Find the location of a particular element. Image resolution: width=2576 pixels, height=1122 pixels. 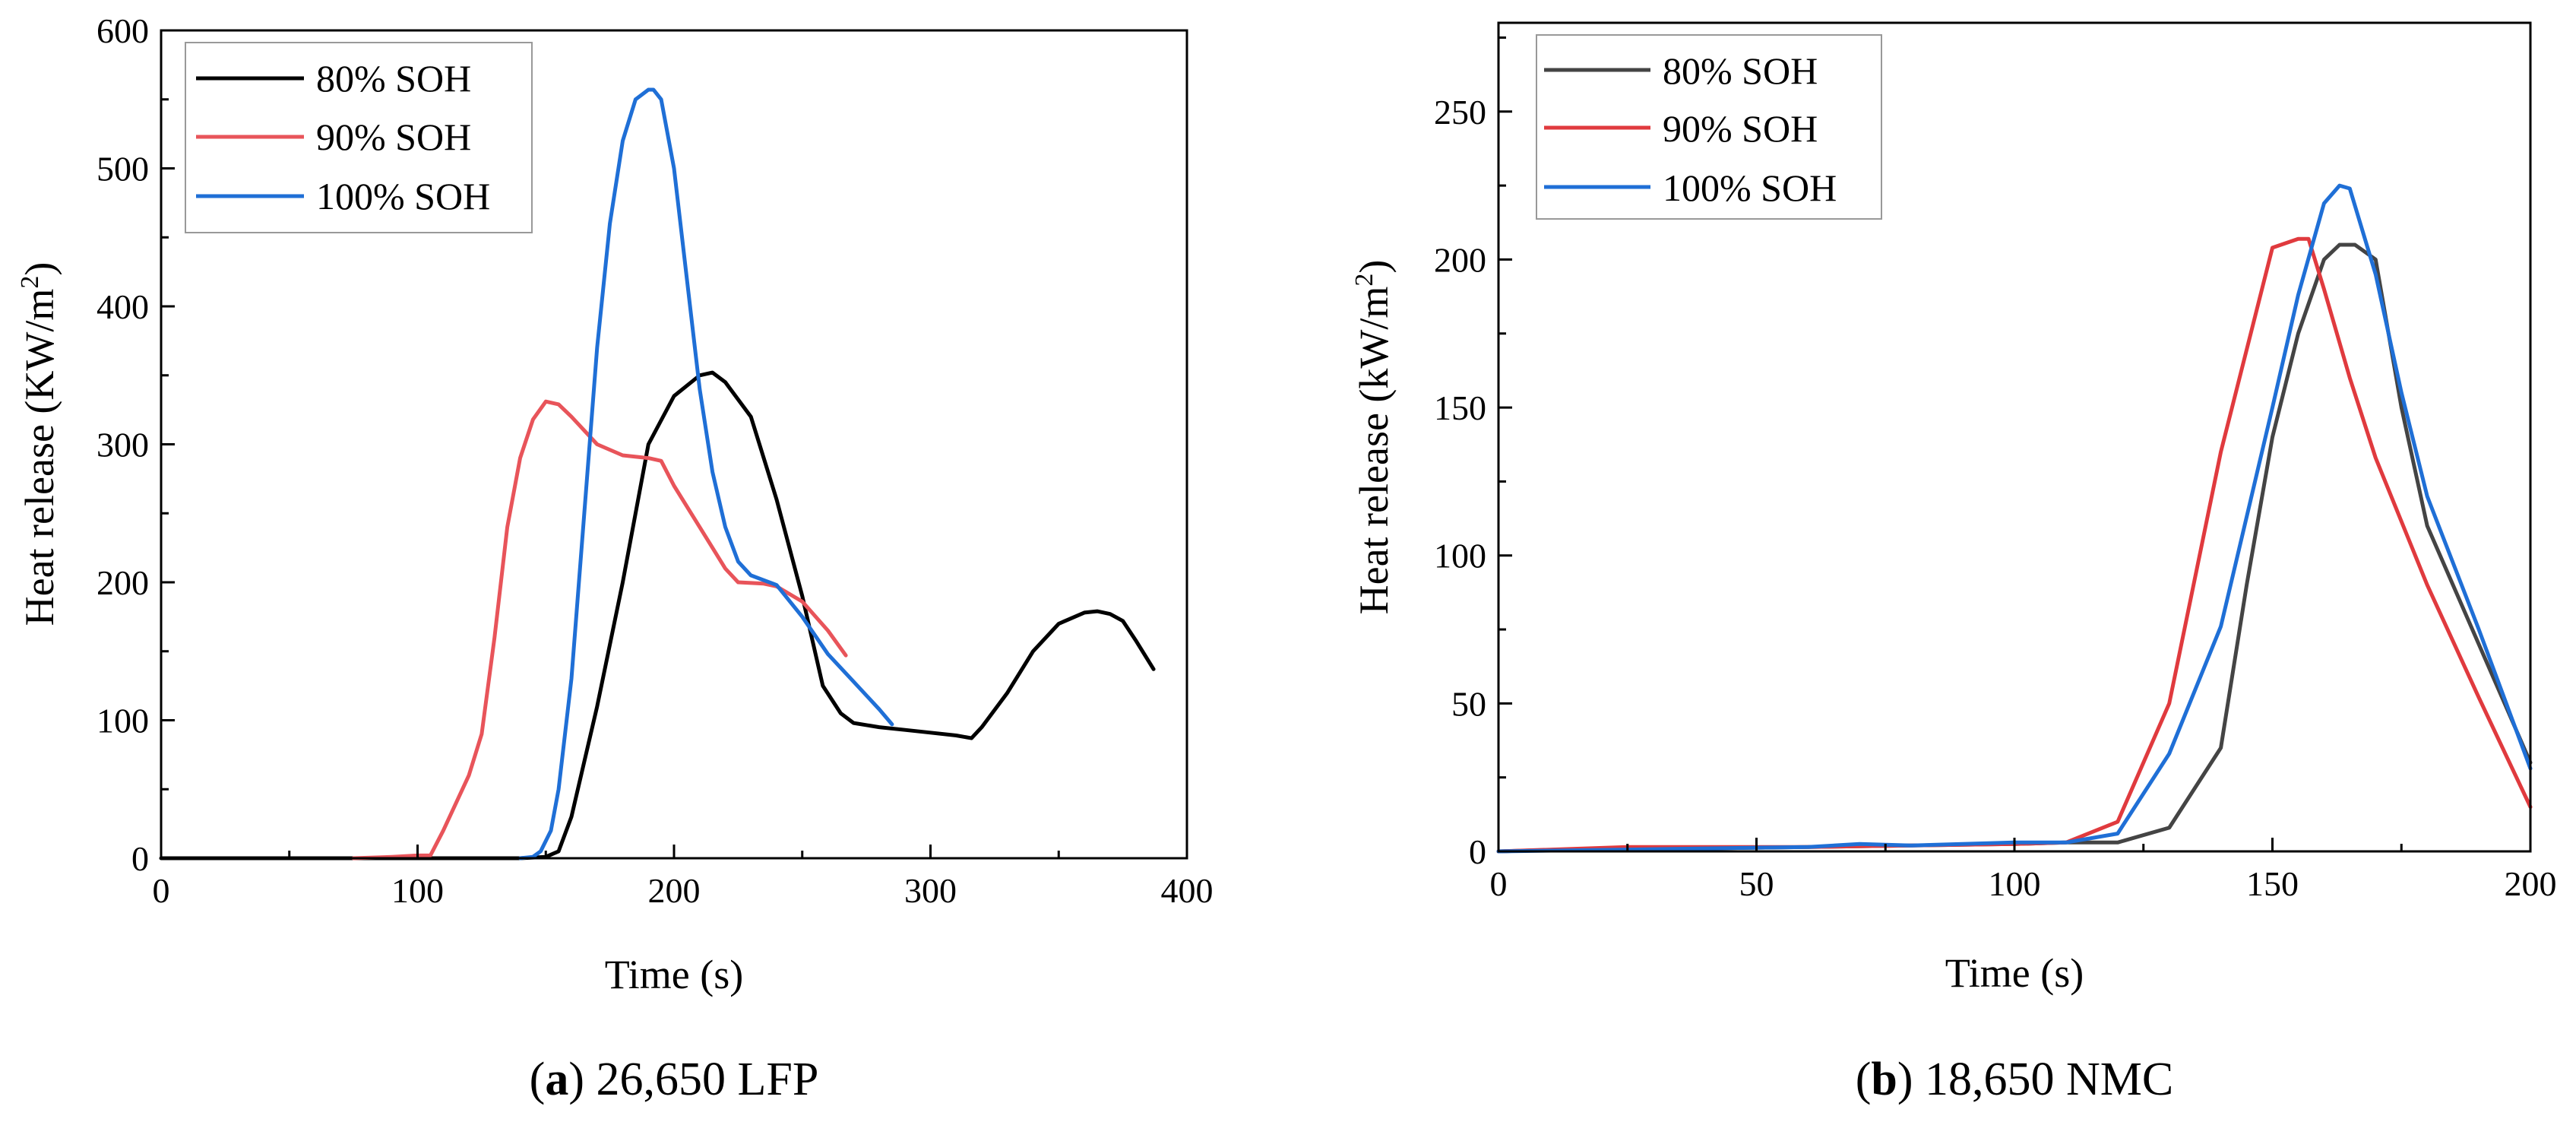

y-axis-title: Heat release (kW/m2) is located at coordinates (1373, 437).